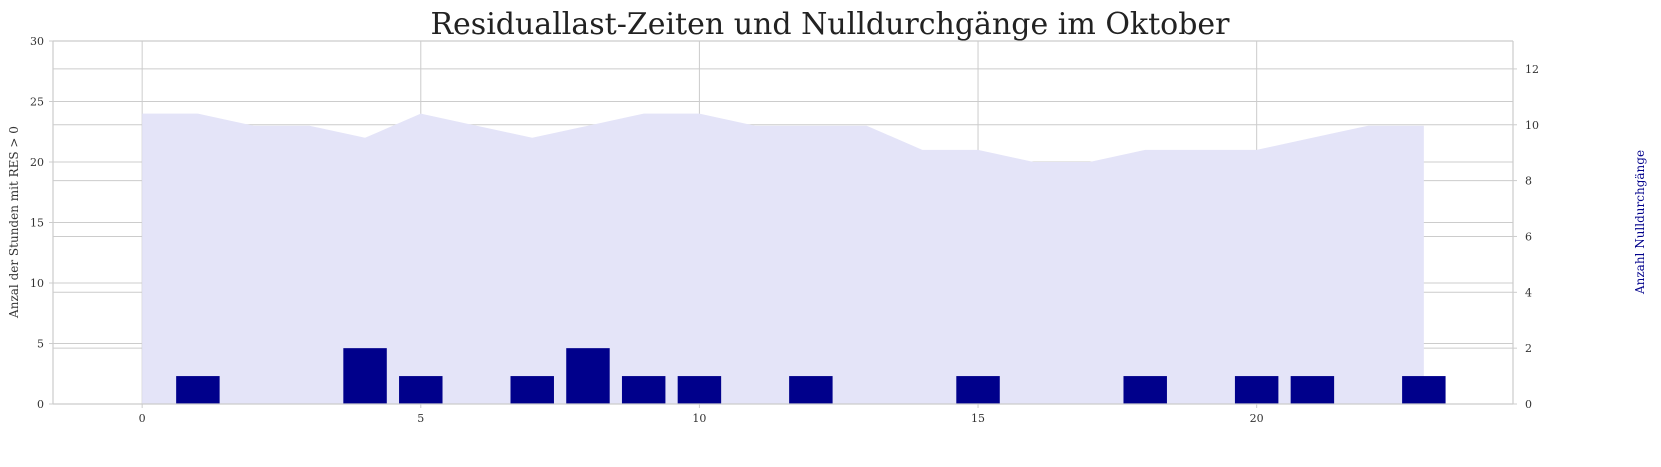 Image resolution: width=1661 pixels, height=467 pixels. I want to click on x-tick-label: 10, so click(699, 418).